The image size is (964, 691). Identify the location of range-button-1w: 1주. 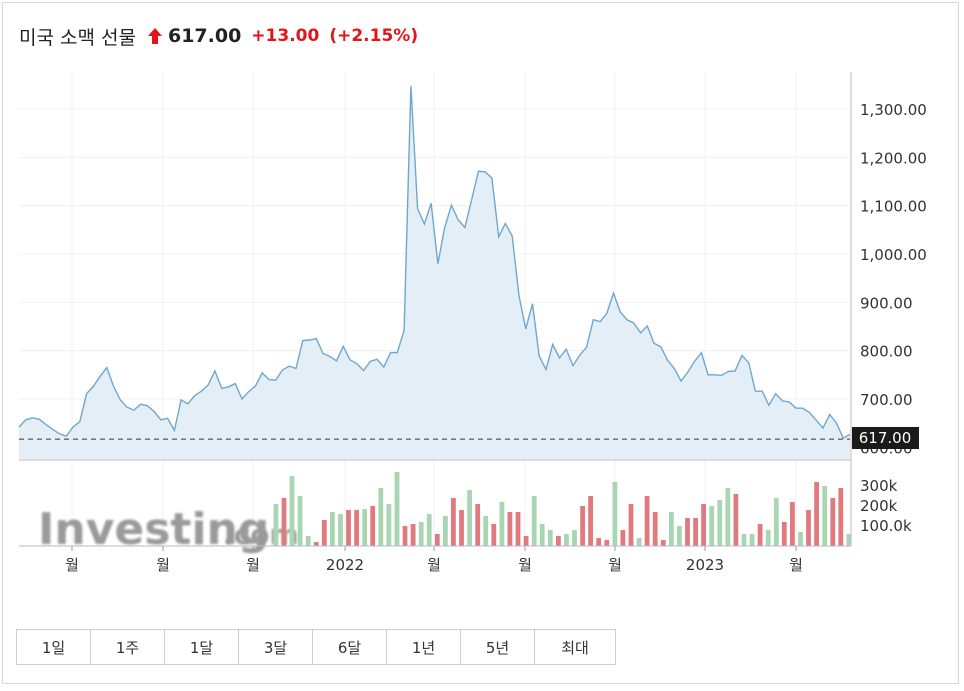
(128, 647).